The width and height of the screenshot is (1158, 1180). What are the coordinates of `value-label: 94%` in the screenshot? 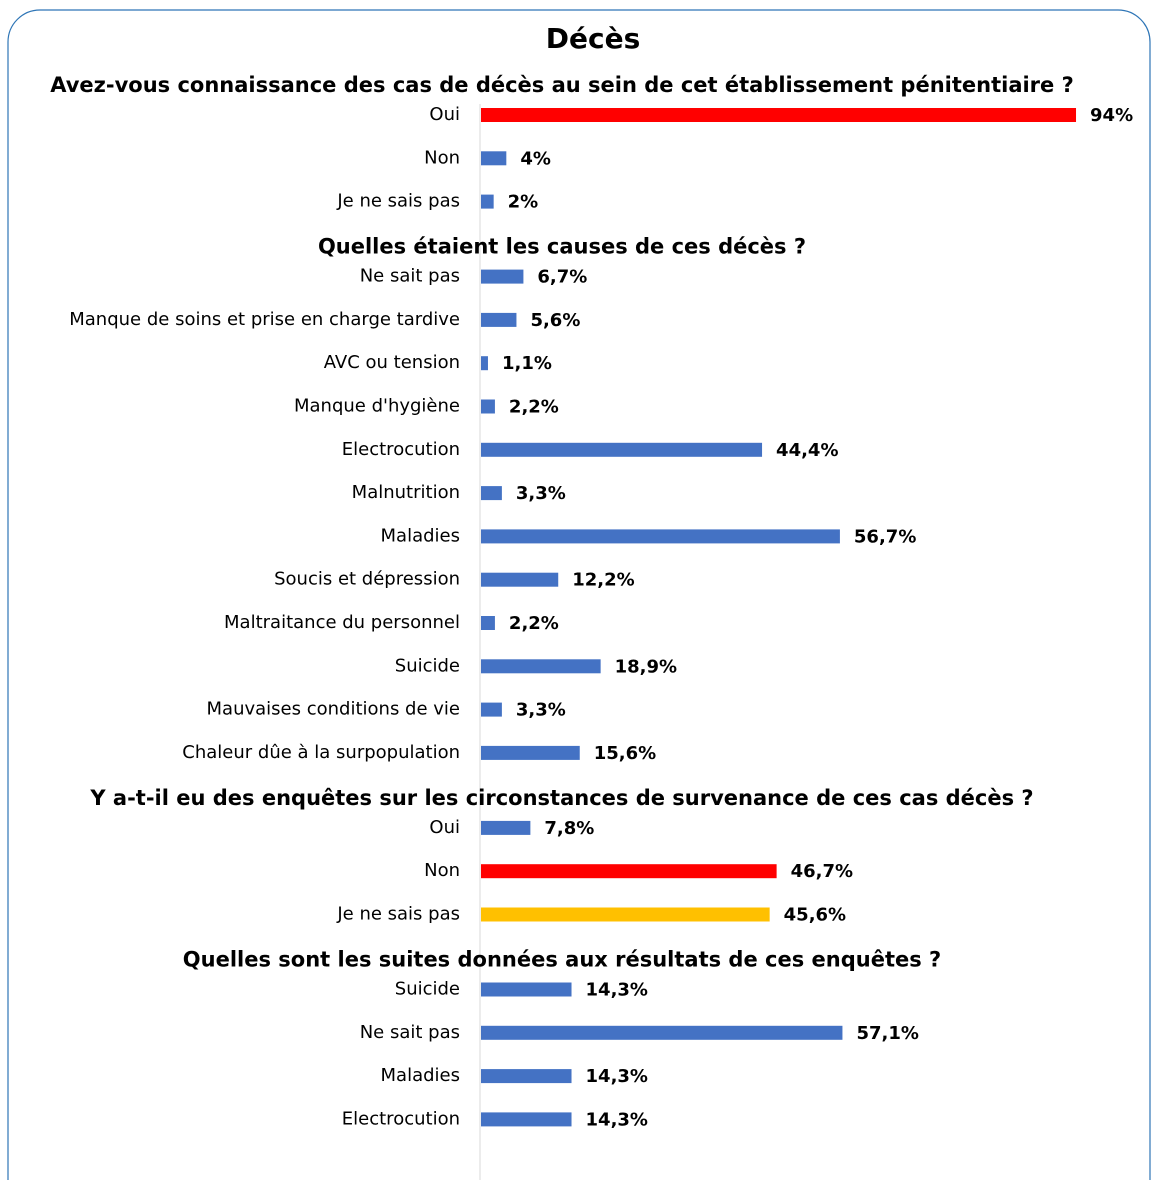 It's located at (1111, 115).